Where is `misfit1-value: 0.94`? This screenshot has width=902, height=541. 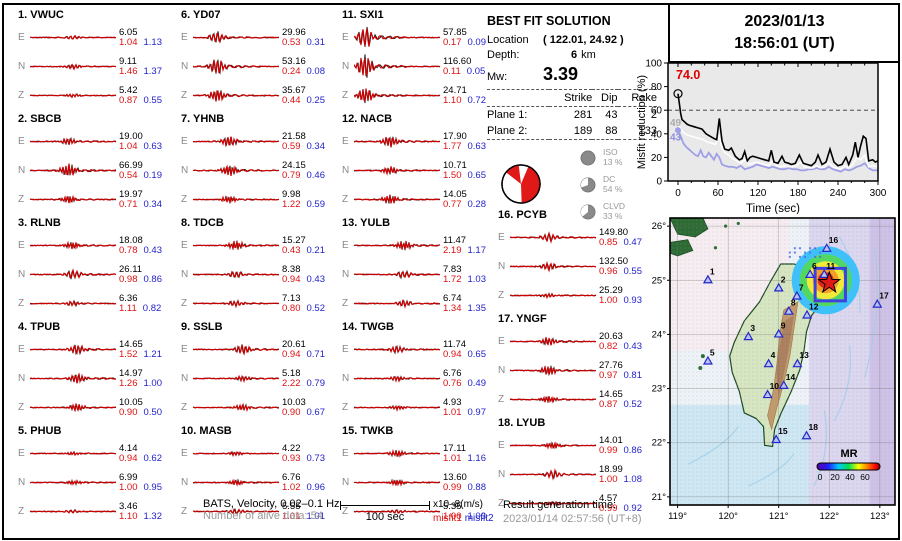
misfit1-value: 0.94 is located at coordinates (291, 354).